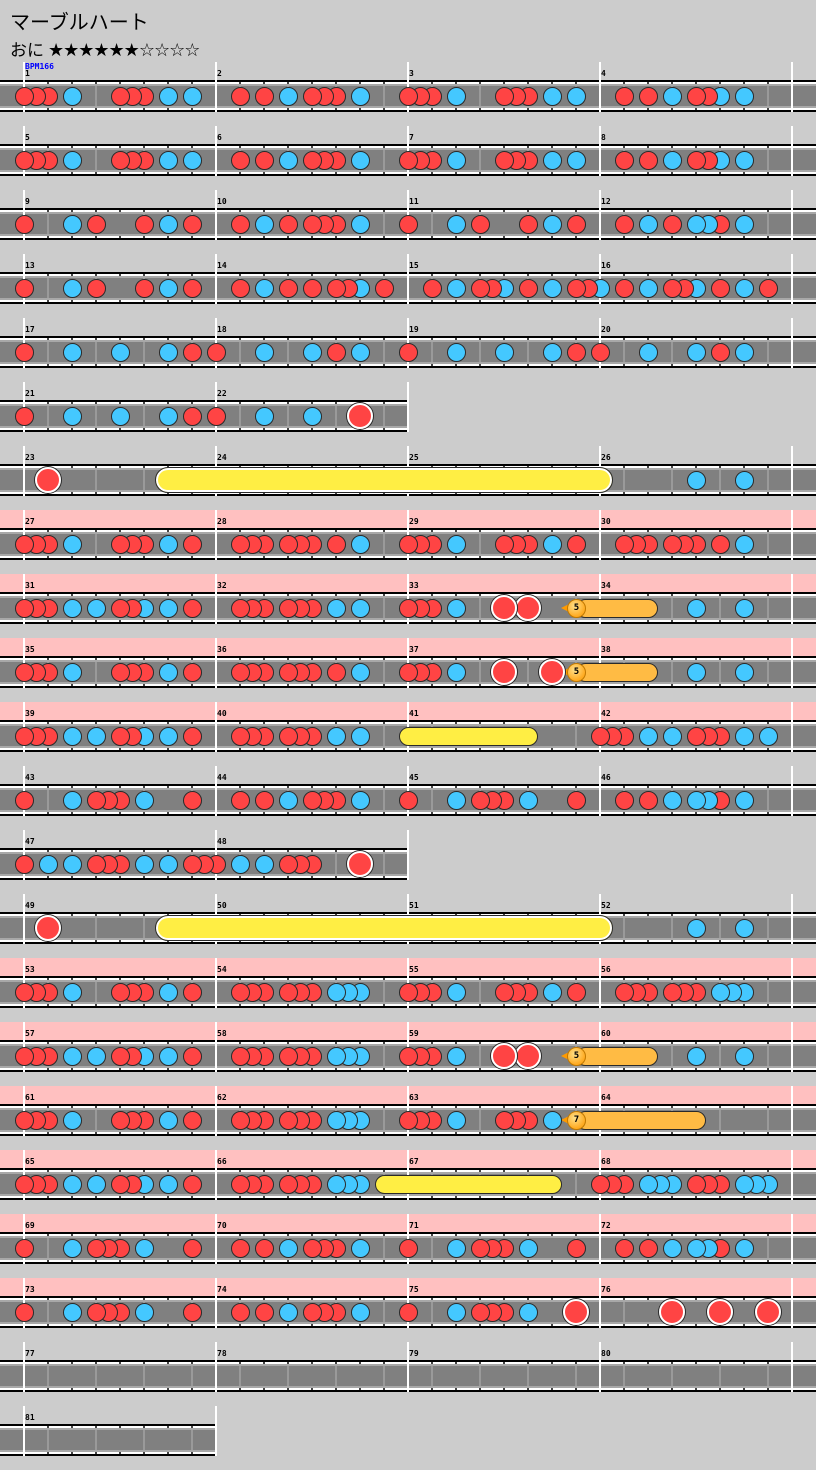 The height and width of the screenshot is (1470, 816). Describe the element at coordinates (606, 1161) in the screenshot. I see `measure-number: 68` at that location.